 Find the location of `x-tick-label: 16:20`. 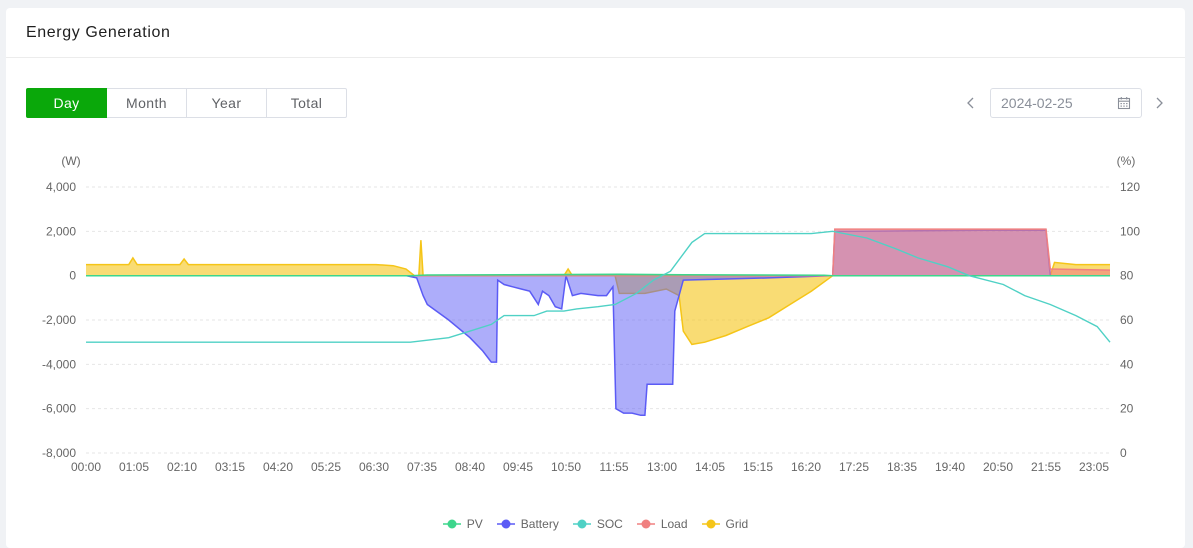

x-tick-label: 16:20 is located at coordinates (806, 467).